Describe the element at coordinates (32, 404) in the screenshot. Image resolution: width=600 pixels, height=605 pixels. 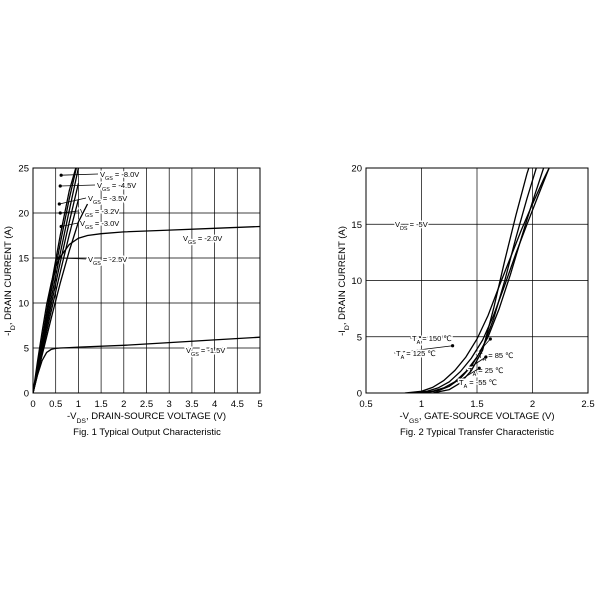
I see `x-tick-label: 0` at that location.